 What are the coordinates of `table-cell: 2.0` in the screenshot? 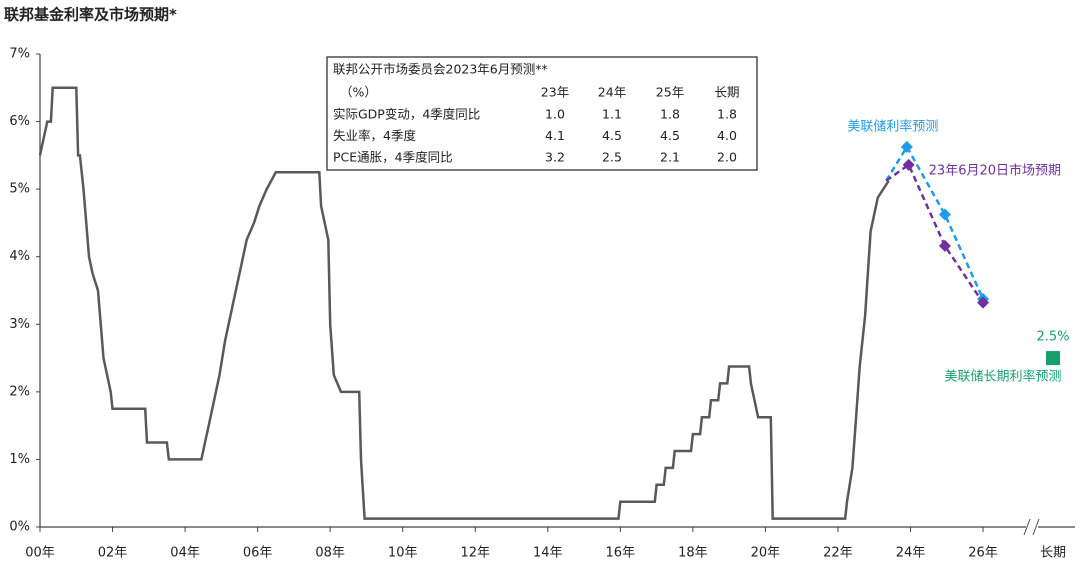 It's located at (727, 157).